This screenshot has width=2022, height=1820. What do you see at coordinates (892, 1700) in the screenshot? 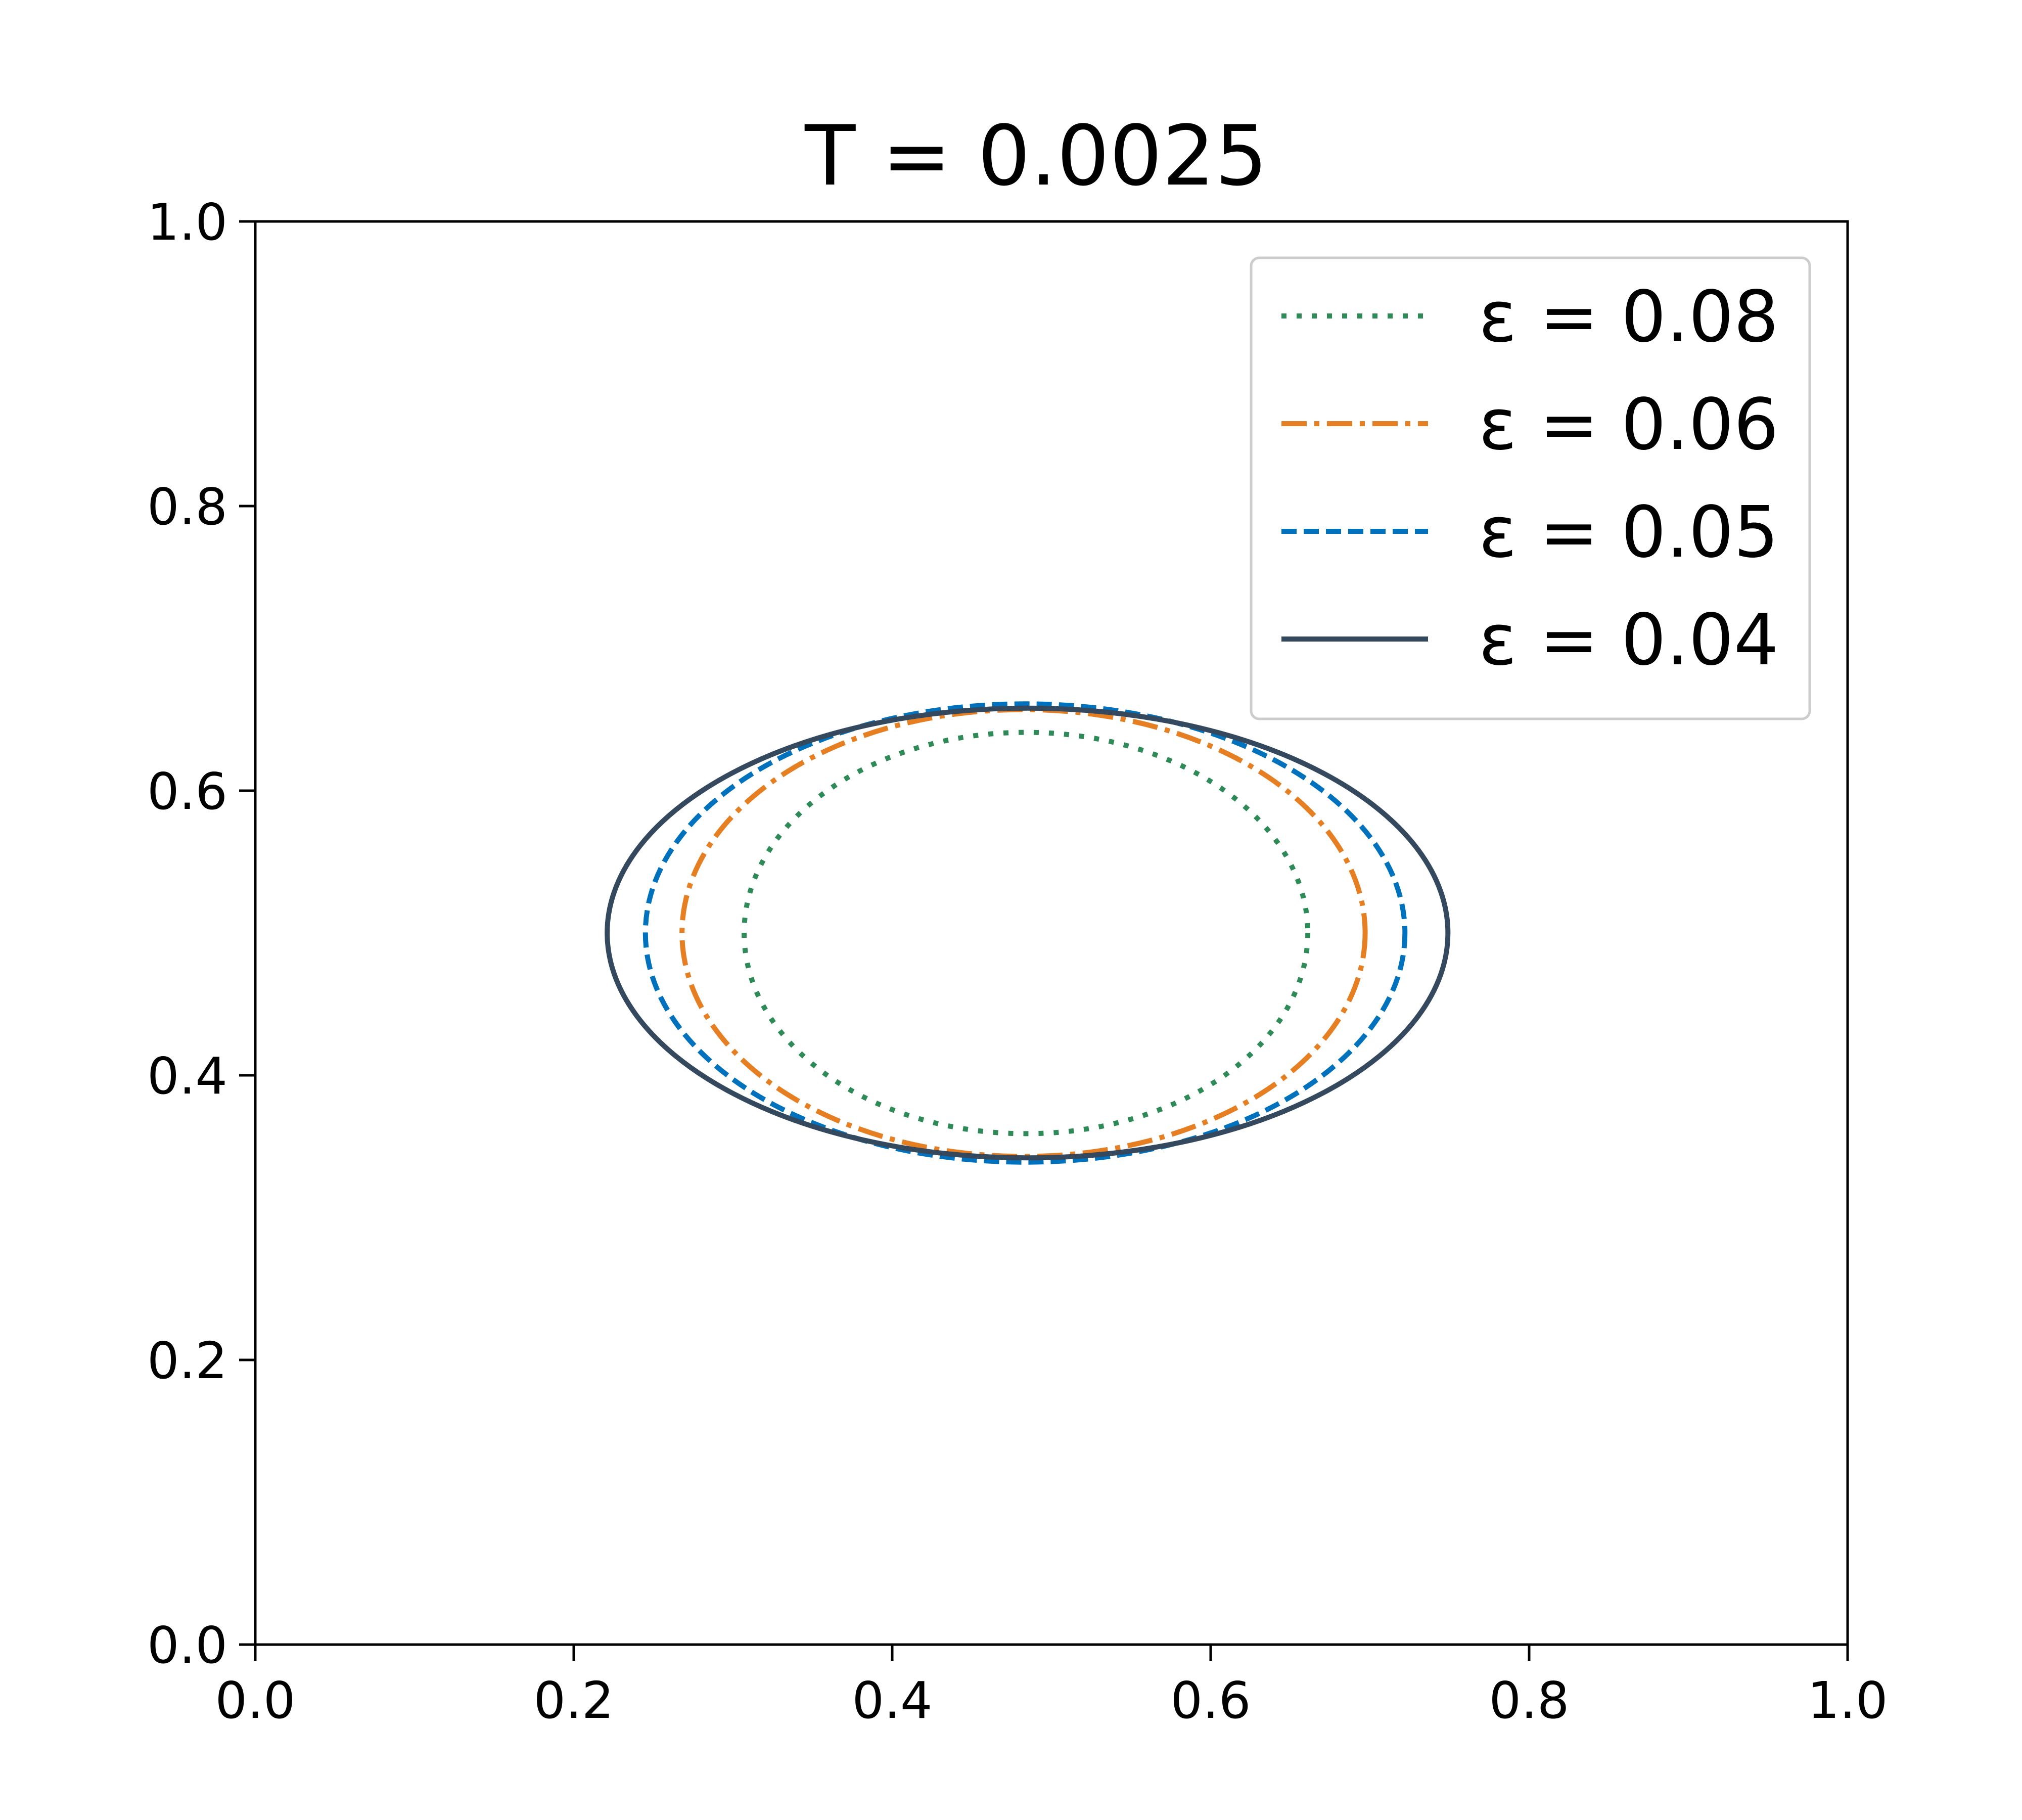
I see `x-tick-label: 0.4` at bounding box center [892, 1700].